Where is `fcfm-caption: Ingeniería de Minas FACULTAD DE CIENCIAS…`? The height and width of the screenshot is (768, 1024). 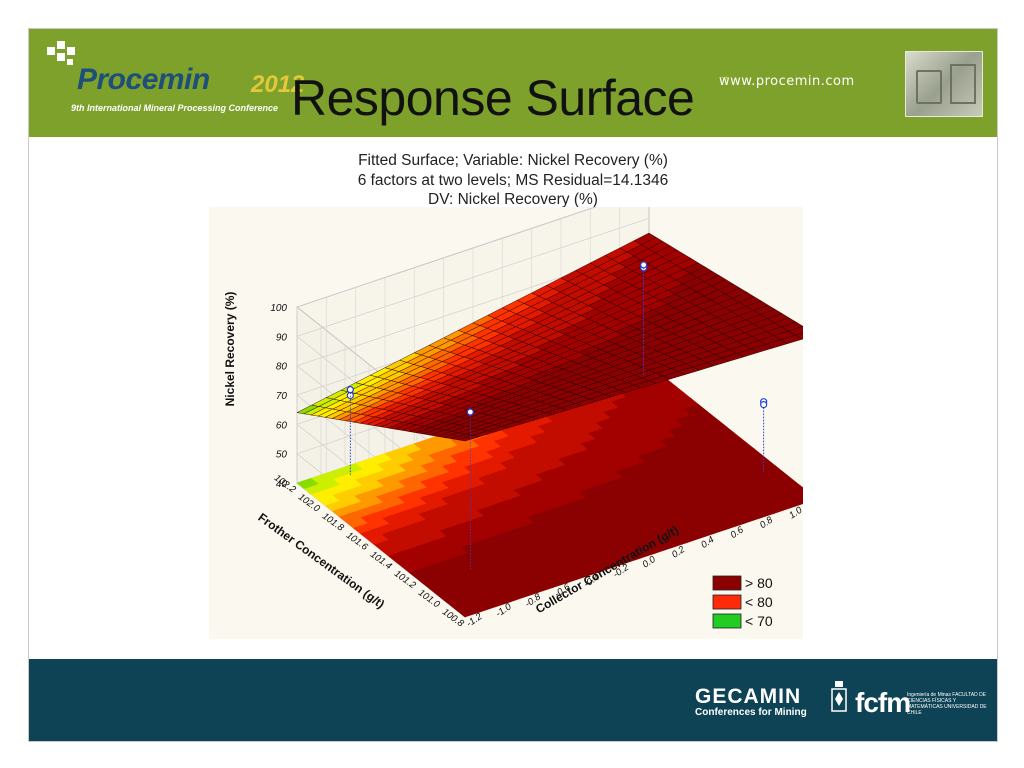 fcfm-caption: Ingeniería de Minas FACULTAD DE CIENCIAS… is located at coordinates (947, 704).